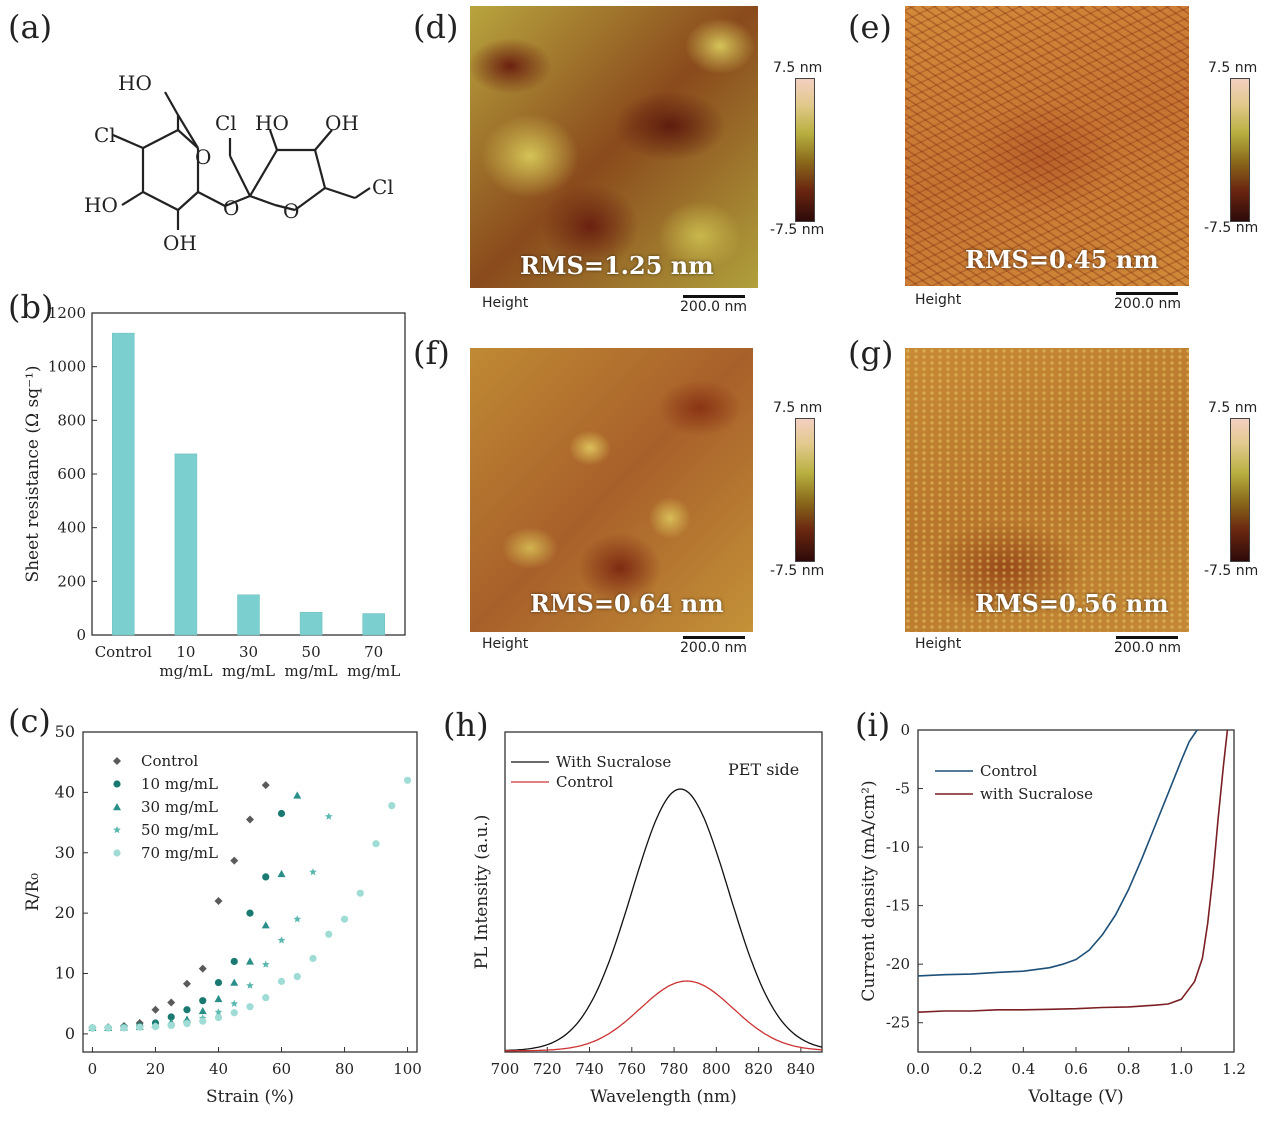 The height and width of the screenshot is (1122, 1280). Describe the element at coordinates (714, 648) in the screenshot. I see `afm-scale-label-f: 200.0 nm` at that location.